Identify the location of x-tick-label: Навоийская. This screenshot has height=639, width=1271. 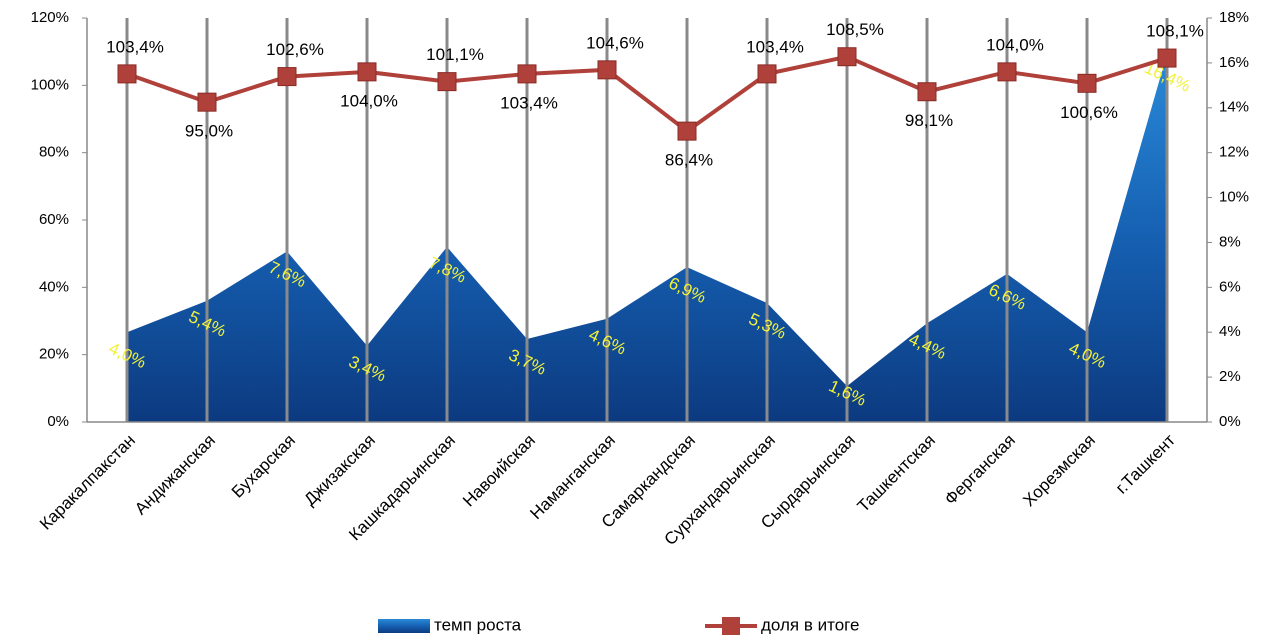
(499, 471).